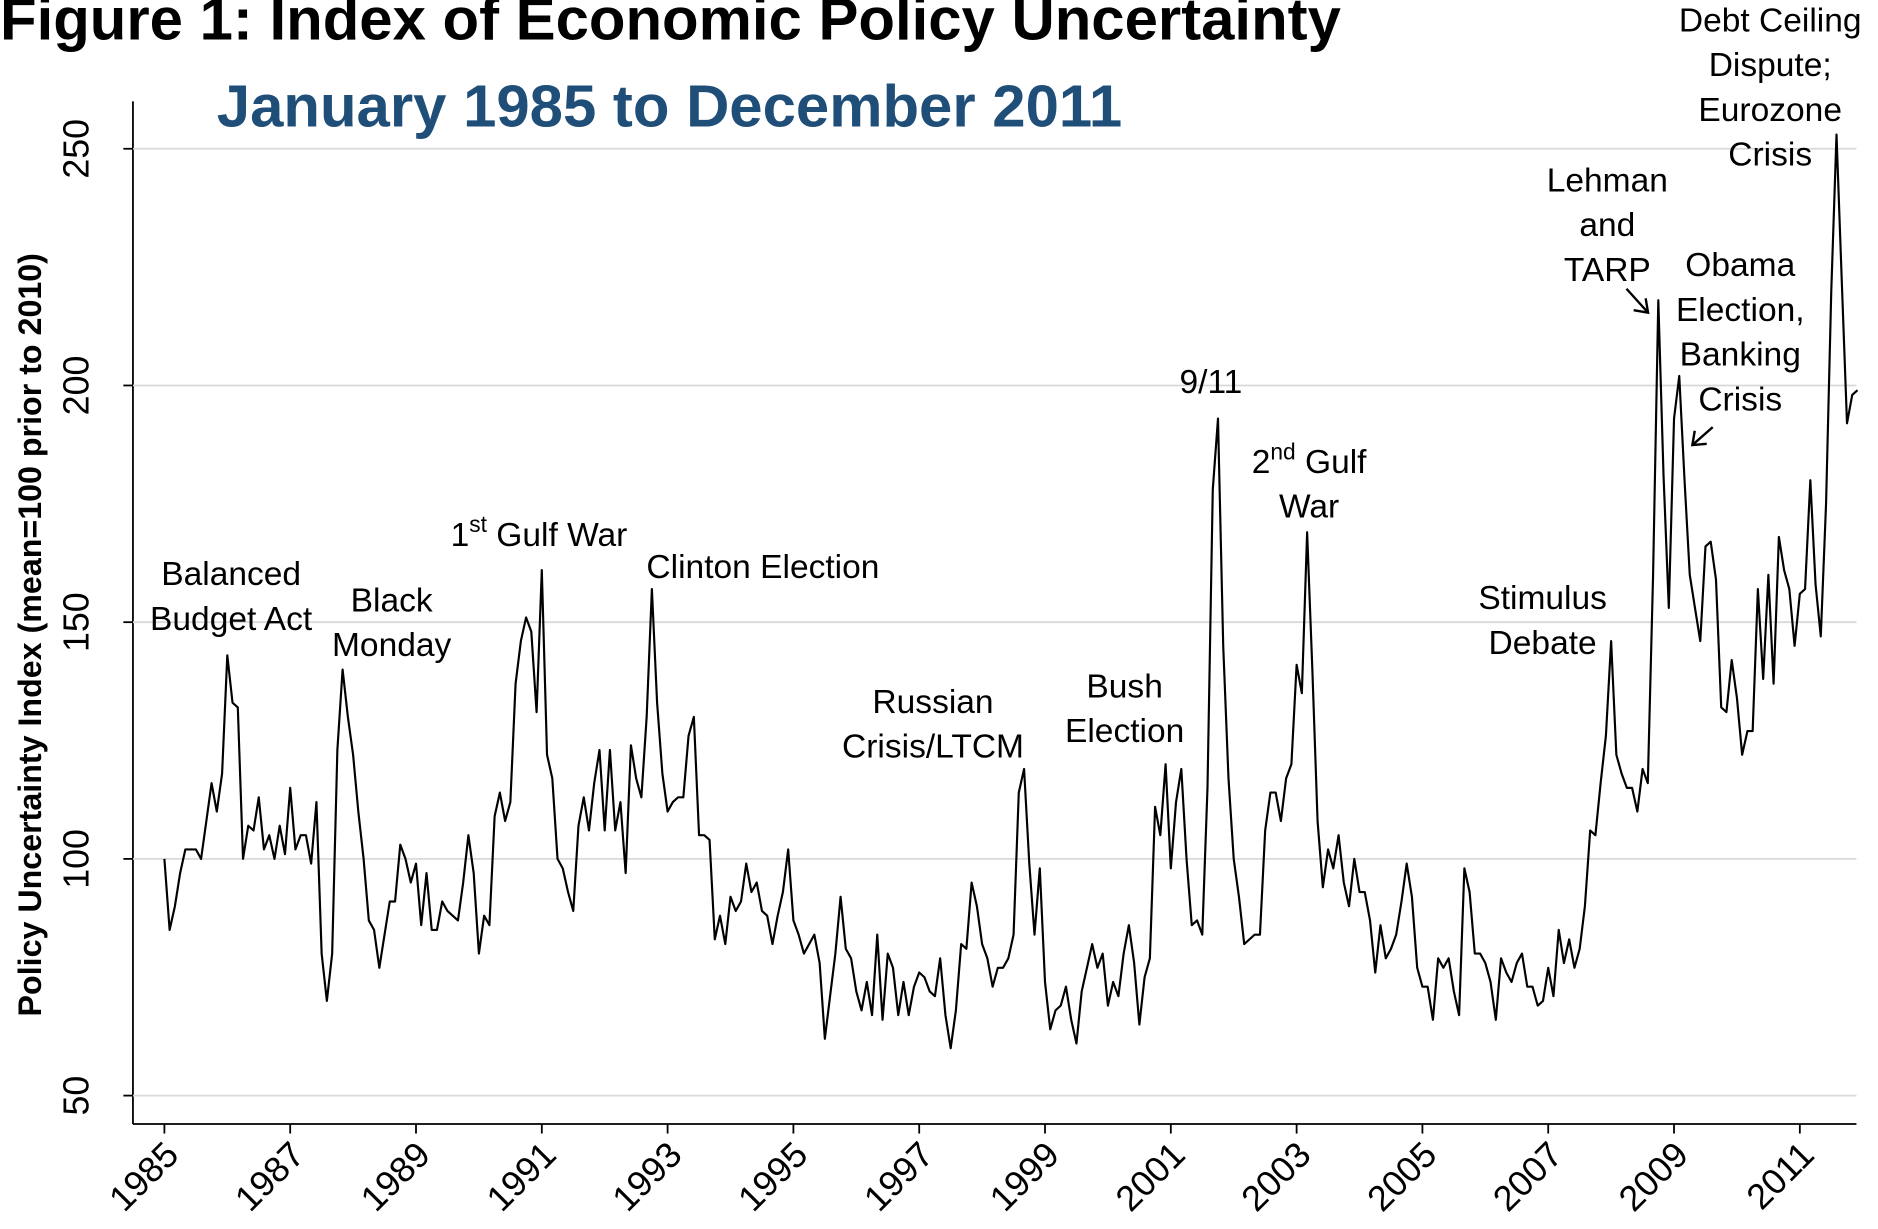 This screenshot has width=1878, height=1229. Describe the element at coordinates (773, 1176) in the screenshot. I see `x-tick-label: 1995` at that location.